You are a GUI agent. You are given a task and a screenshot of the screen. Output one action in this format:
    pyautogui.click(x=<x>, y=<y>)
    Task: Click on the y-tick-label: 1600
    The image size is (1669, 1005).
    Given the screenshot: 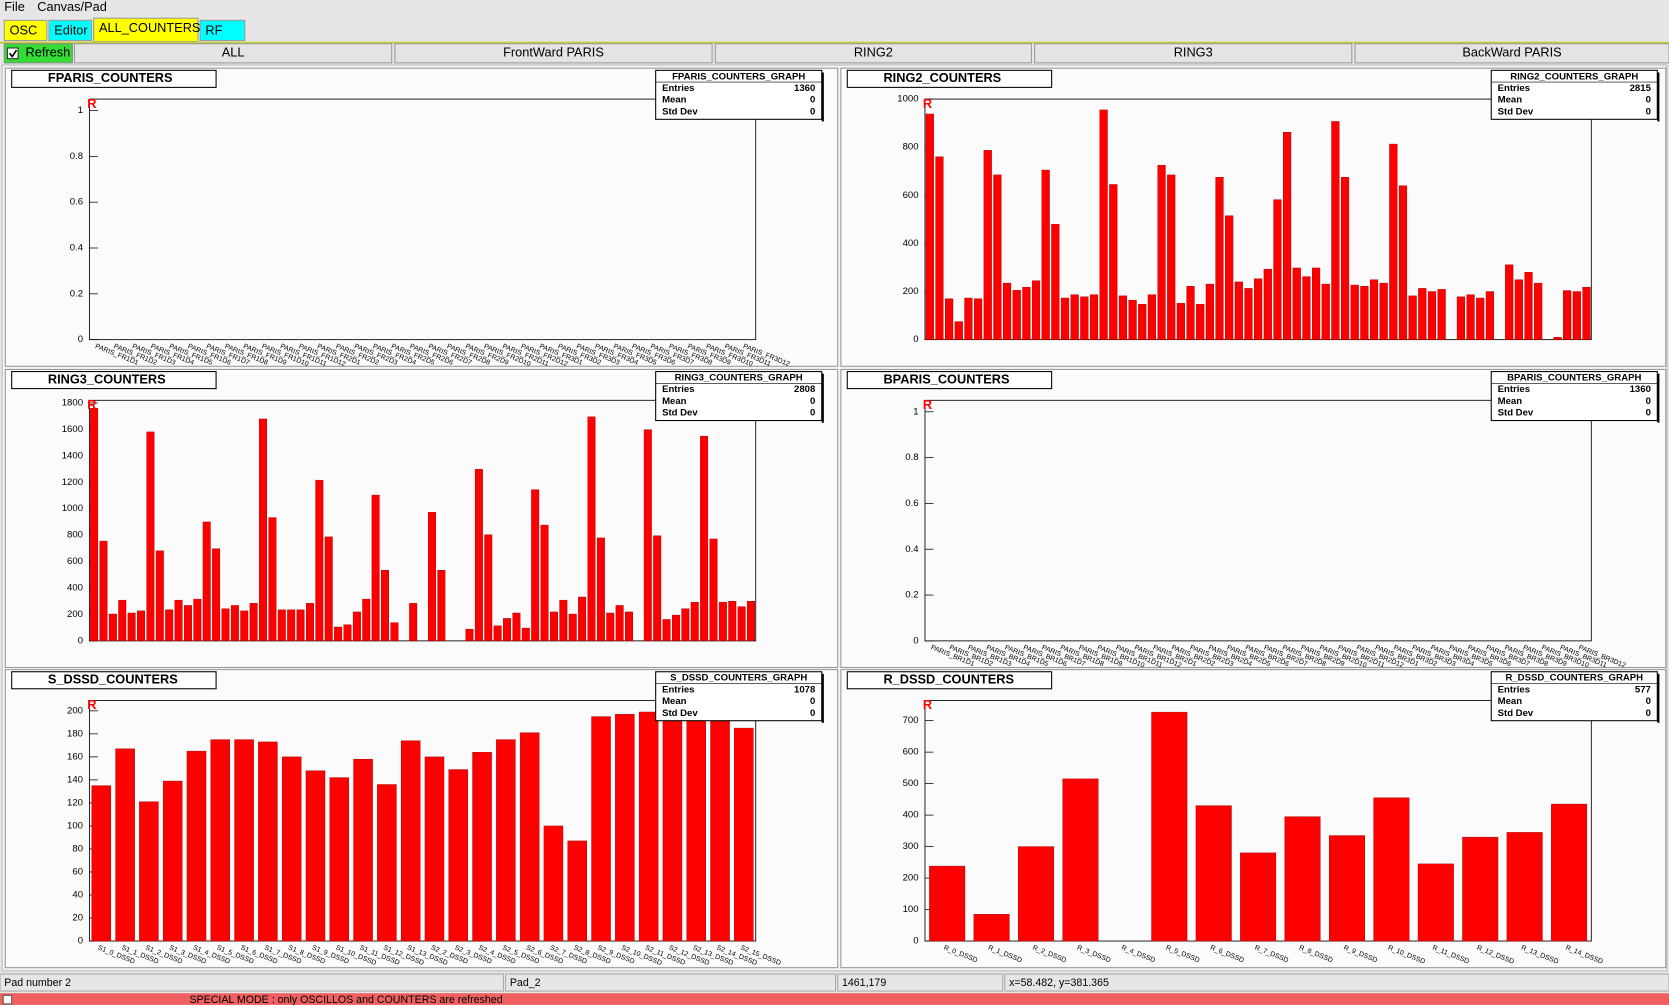 What is the action you would take?
    pyautogui.click(x=72, y=429)
    